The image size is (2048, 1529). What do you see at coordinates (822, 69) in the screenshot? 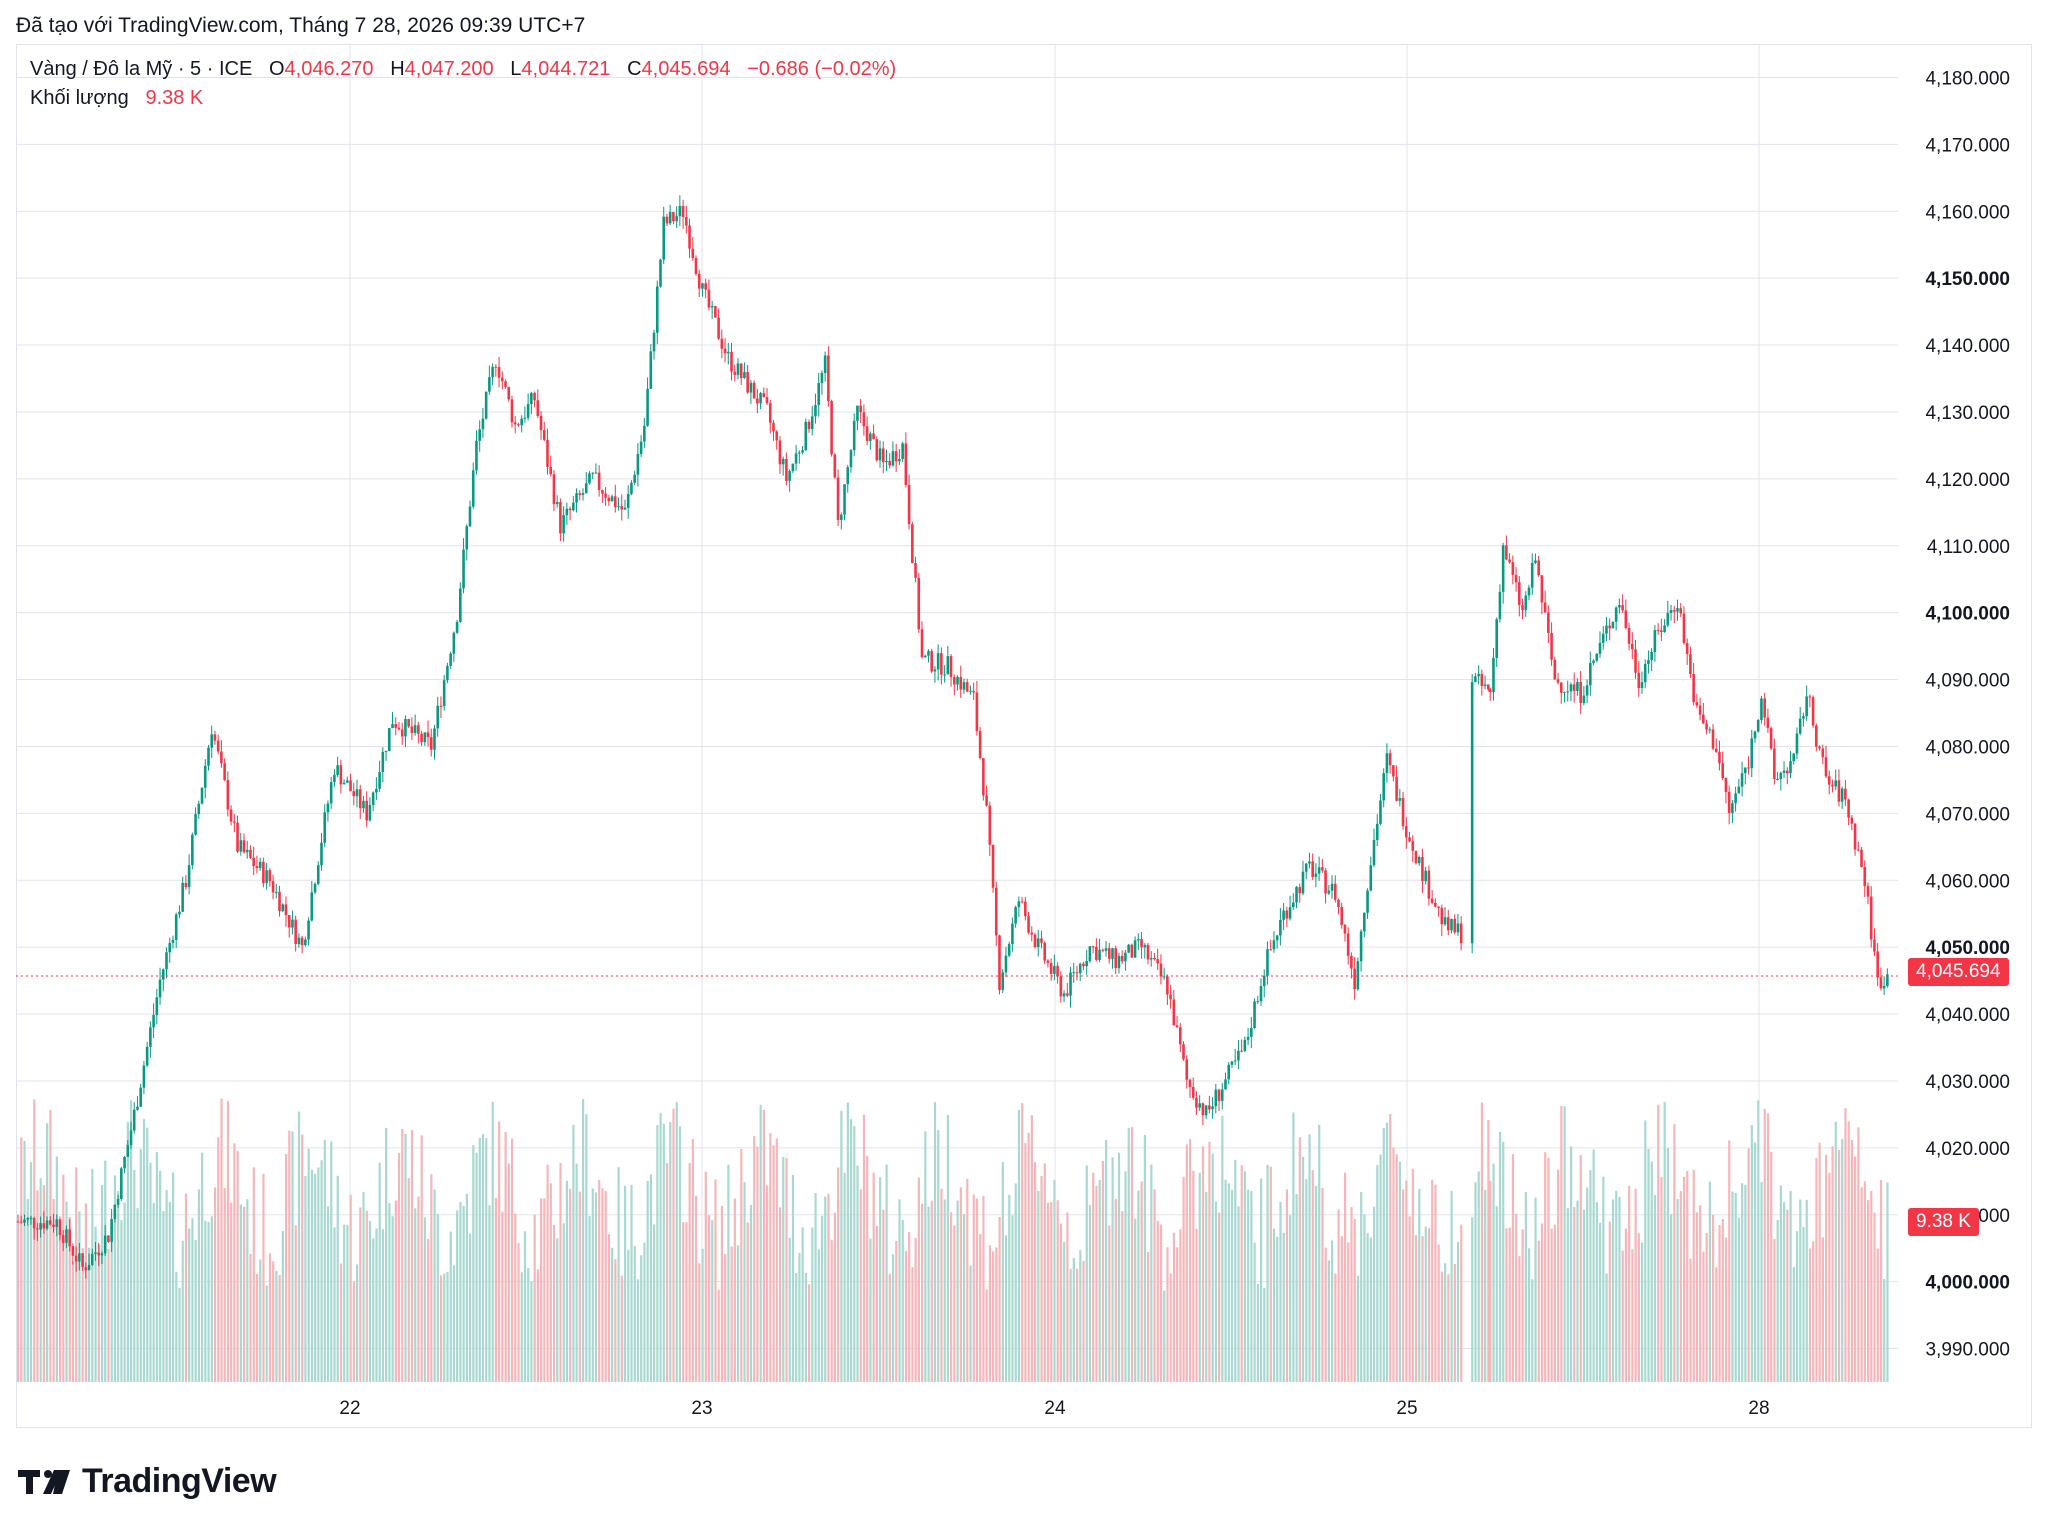
I see `change-value: −0.686 (−0.02%)` at bounding box center [822, 69].